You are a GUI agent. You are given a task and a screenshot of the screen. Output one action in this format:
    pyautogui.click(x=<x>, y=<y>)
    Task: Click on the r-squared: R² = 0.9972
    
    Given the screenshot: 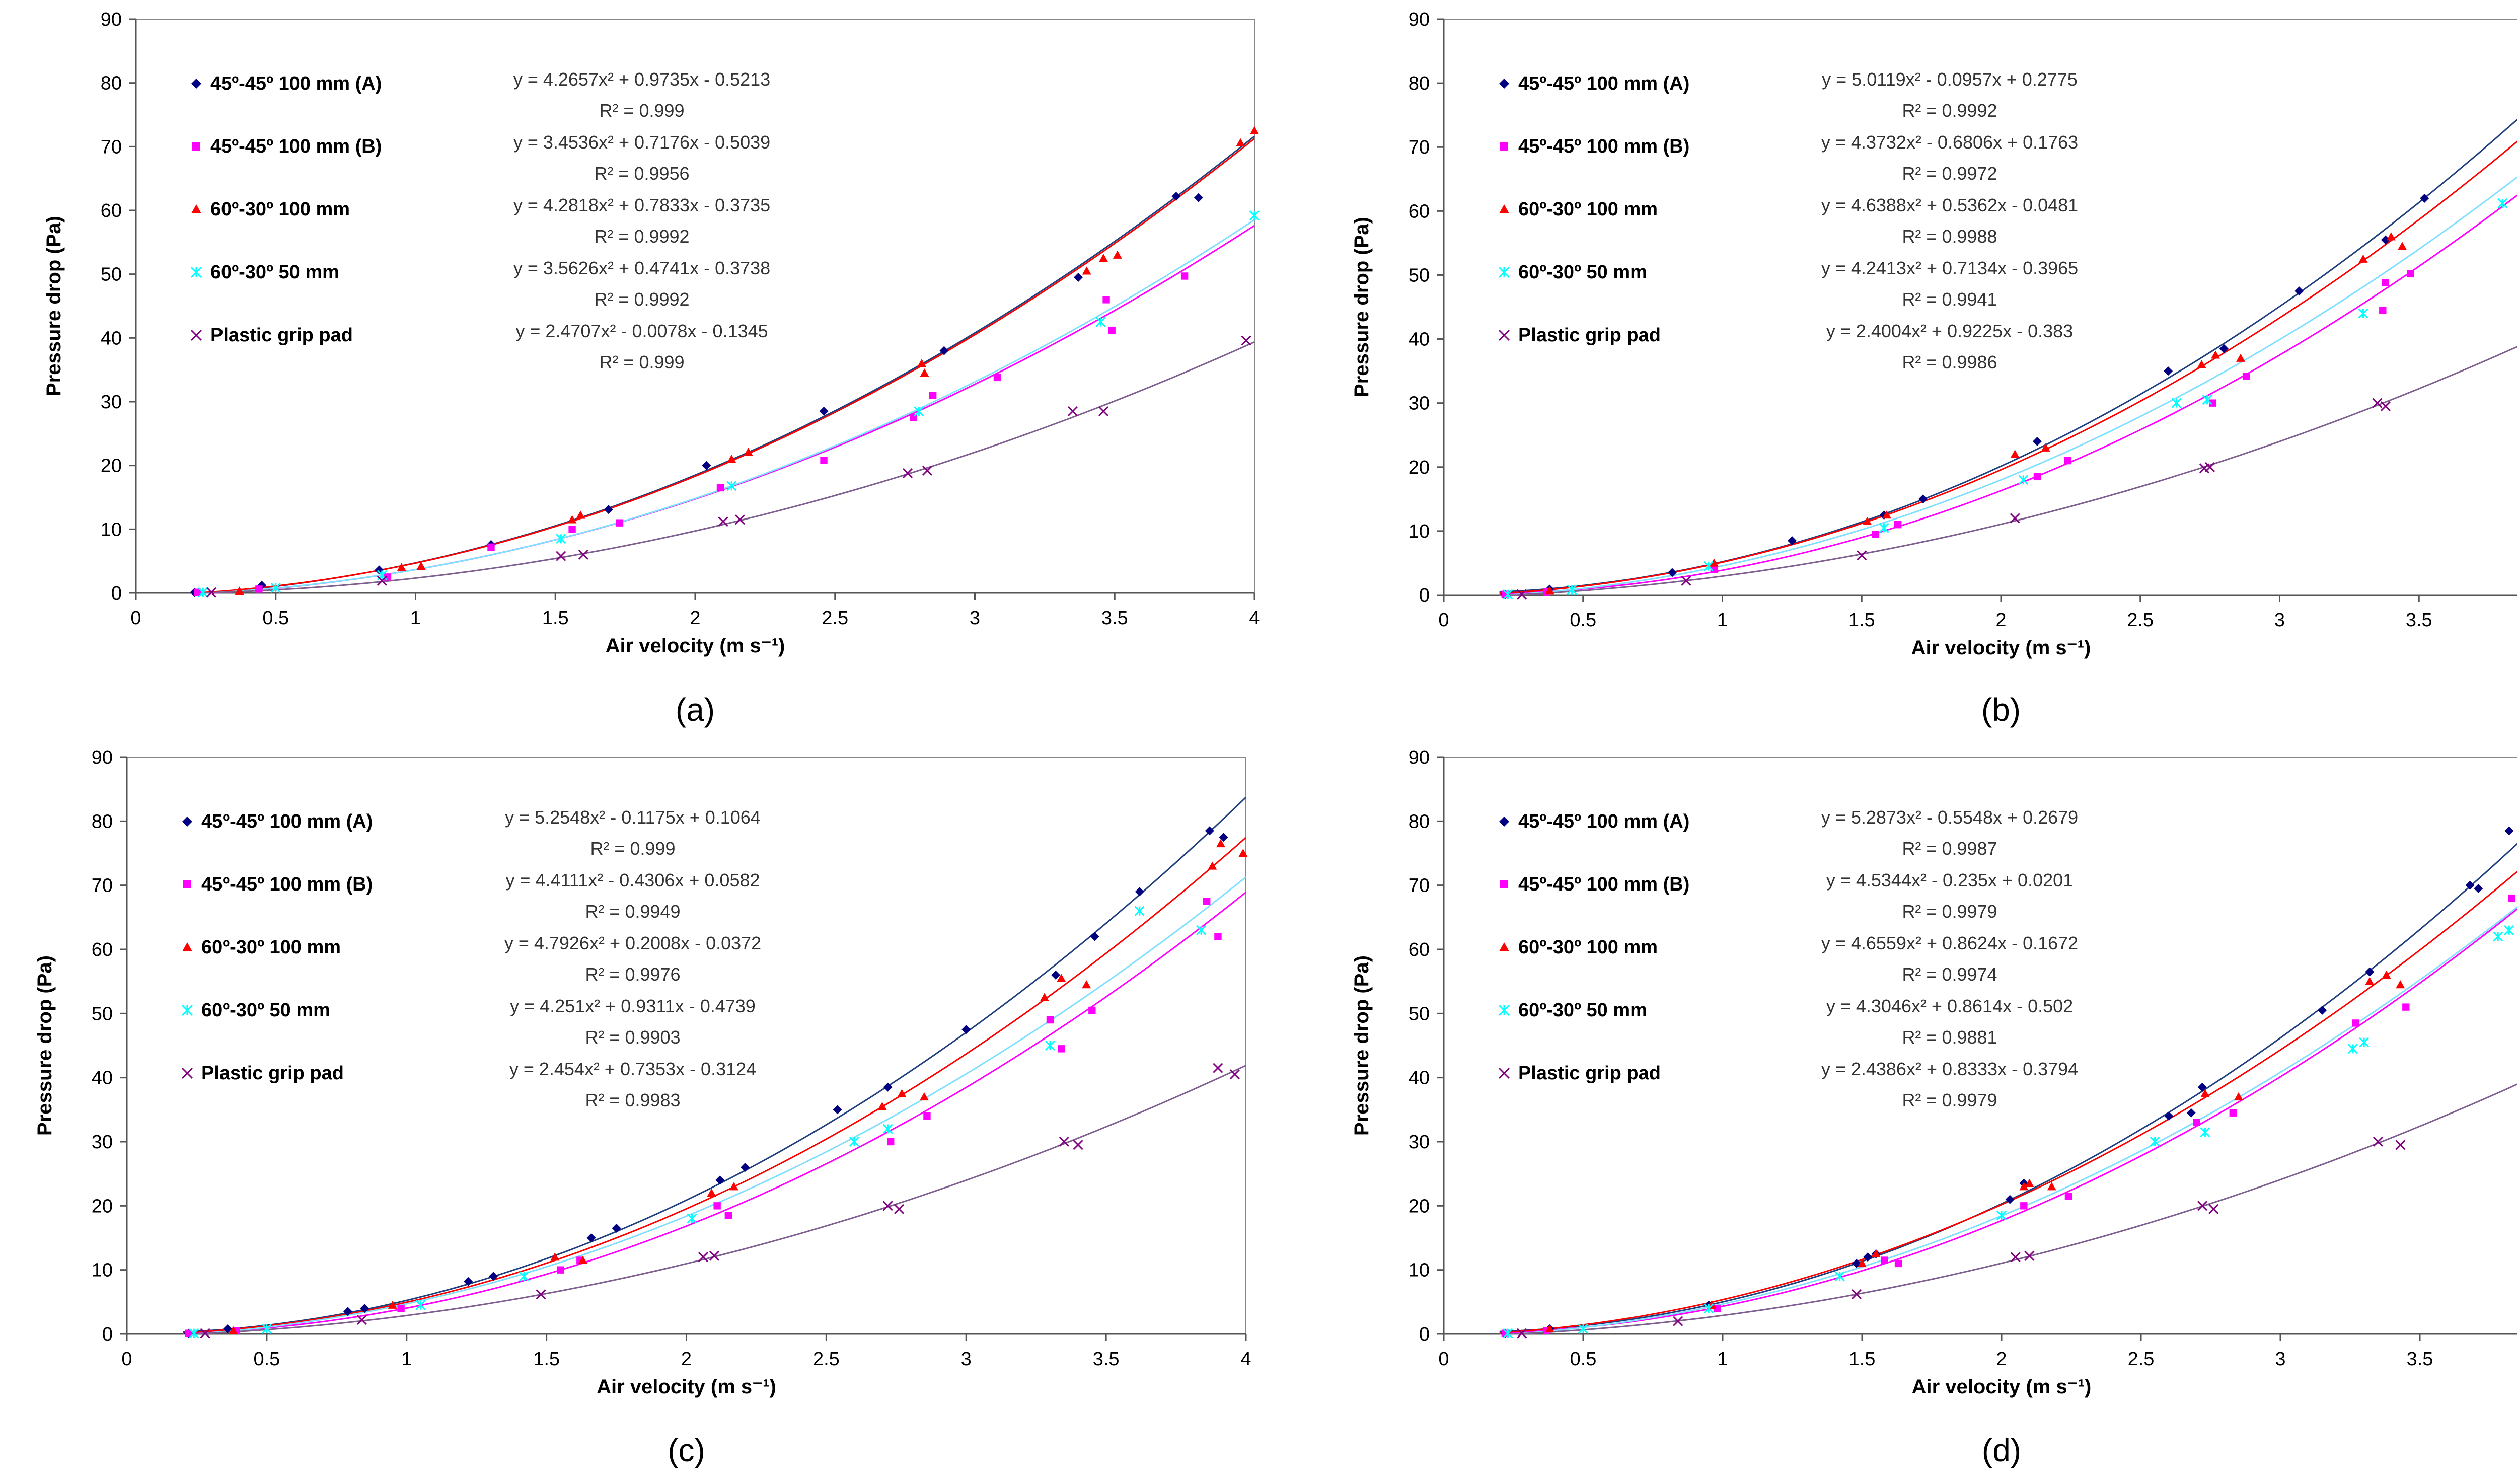 What is the action you would take?
    pyautogui.click(x=1949, y=174)
    